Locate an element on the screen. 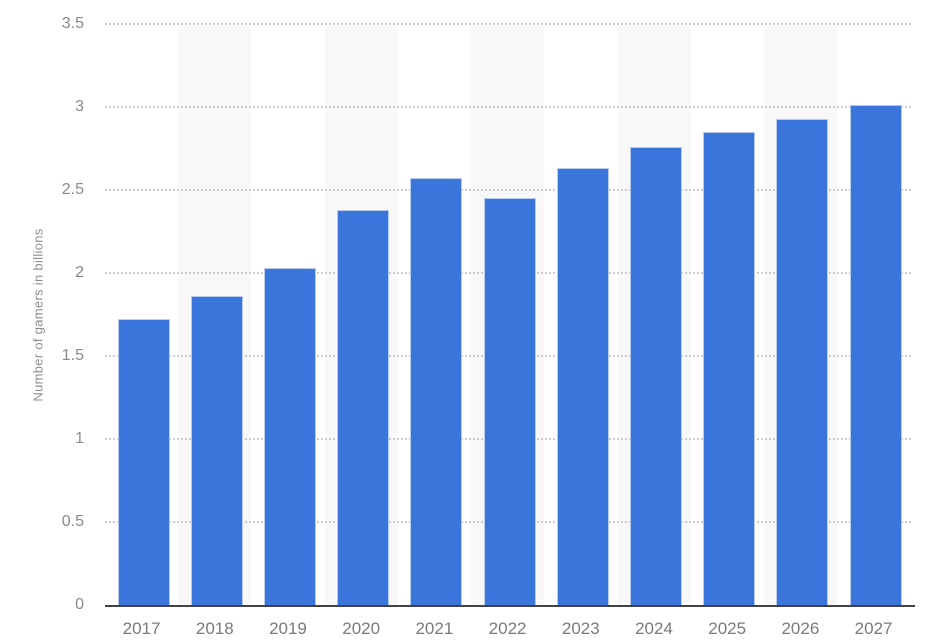  x-axis-label-2022: 2022 is located at coordinates (507, 628).